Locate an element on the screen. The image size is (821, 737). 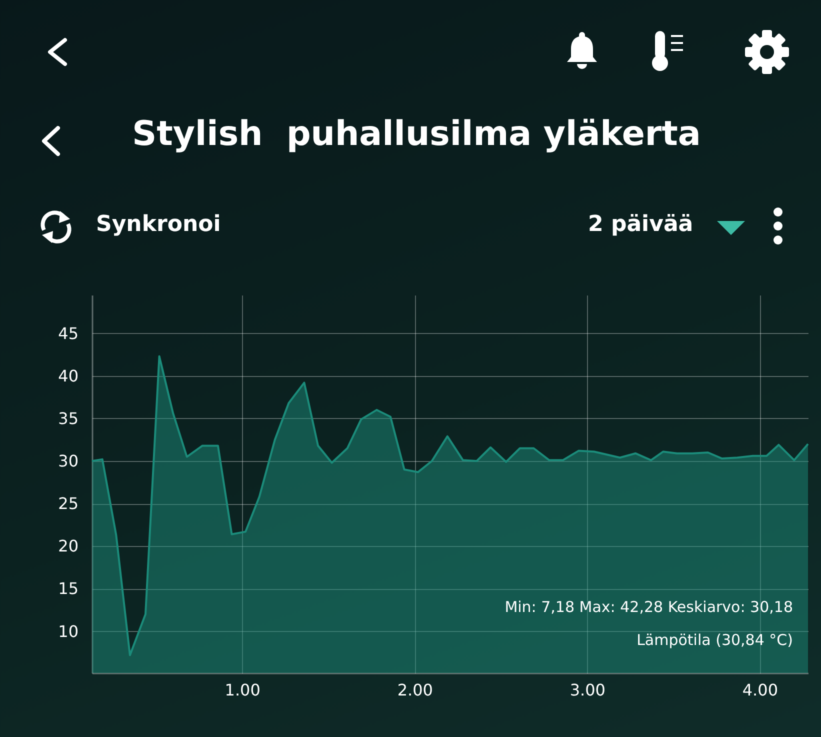
annotation: Min: 7,18 Max: 42,28 Keskiarvo: 30,18 is located at coordinates (648, 607).